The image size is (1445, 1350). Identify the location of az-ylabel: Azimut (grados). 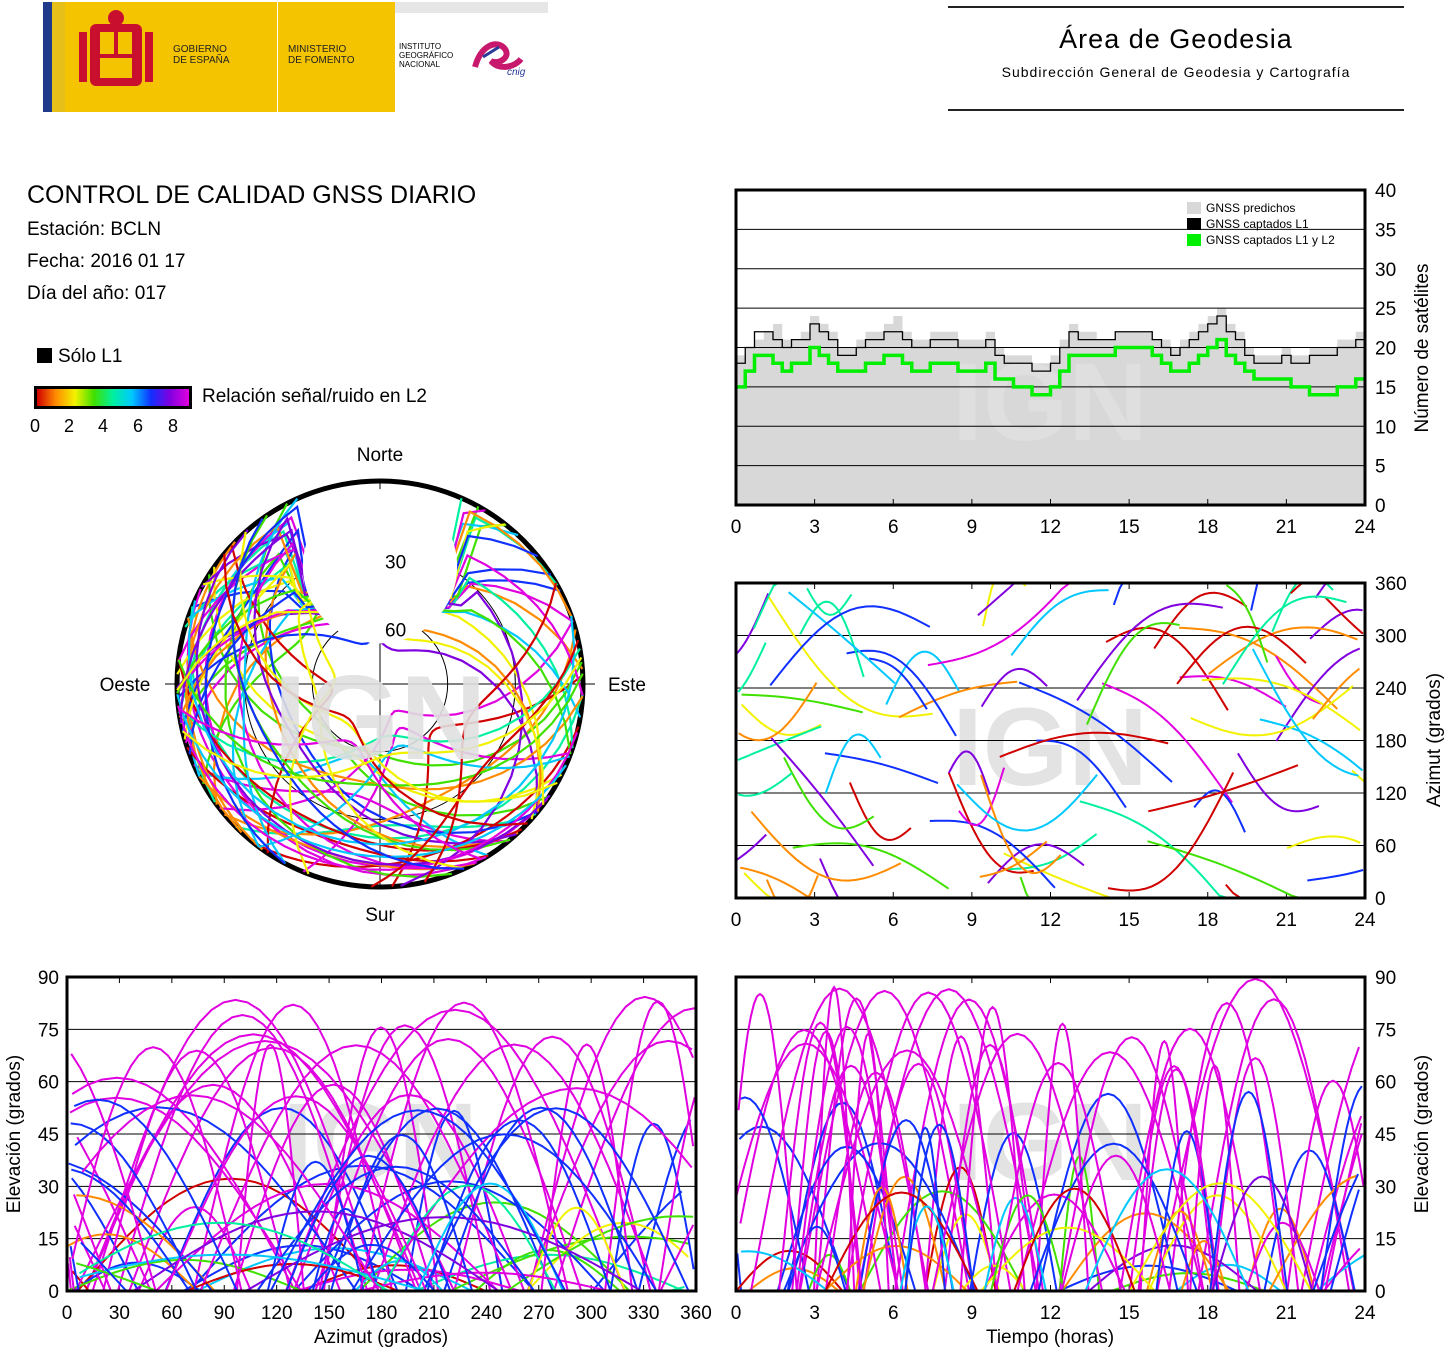
(1434, 740).